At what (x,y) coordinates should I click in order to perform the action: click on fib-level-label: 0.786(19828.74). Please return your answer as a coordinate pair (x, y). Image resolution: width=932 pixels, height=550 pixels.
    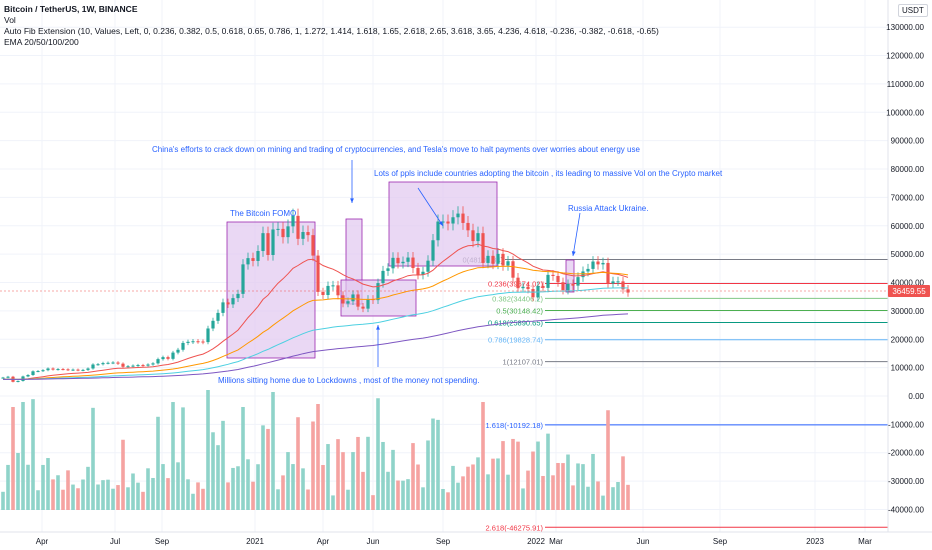
    Looking at the image, I should click on (516, 340).